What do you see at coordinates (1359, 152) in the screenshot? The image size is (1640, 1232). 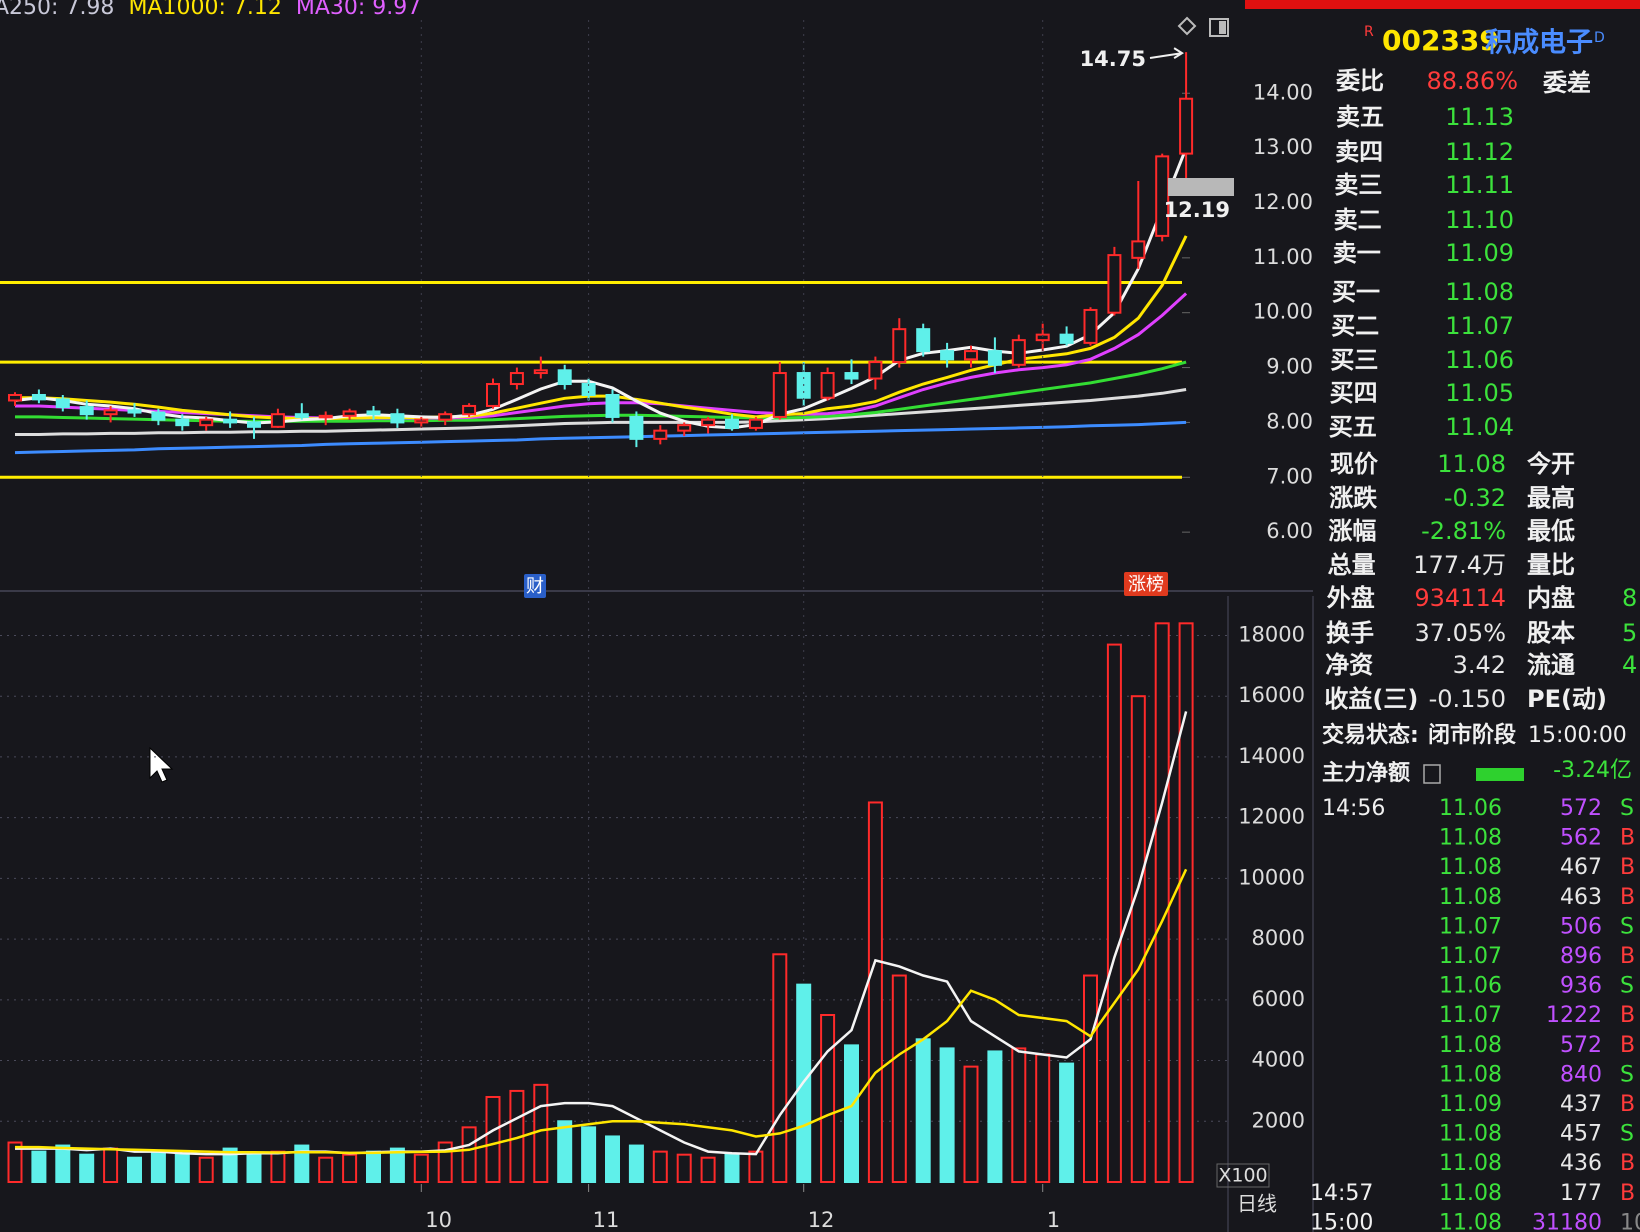 I see `quote-label: 卖四` at bounding box center [1359, 152].